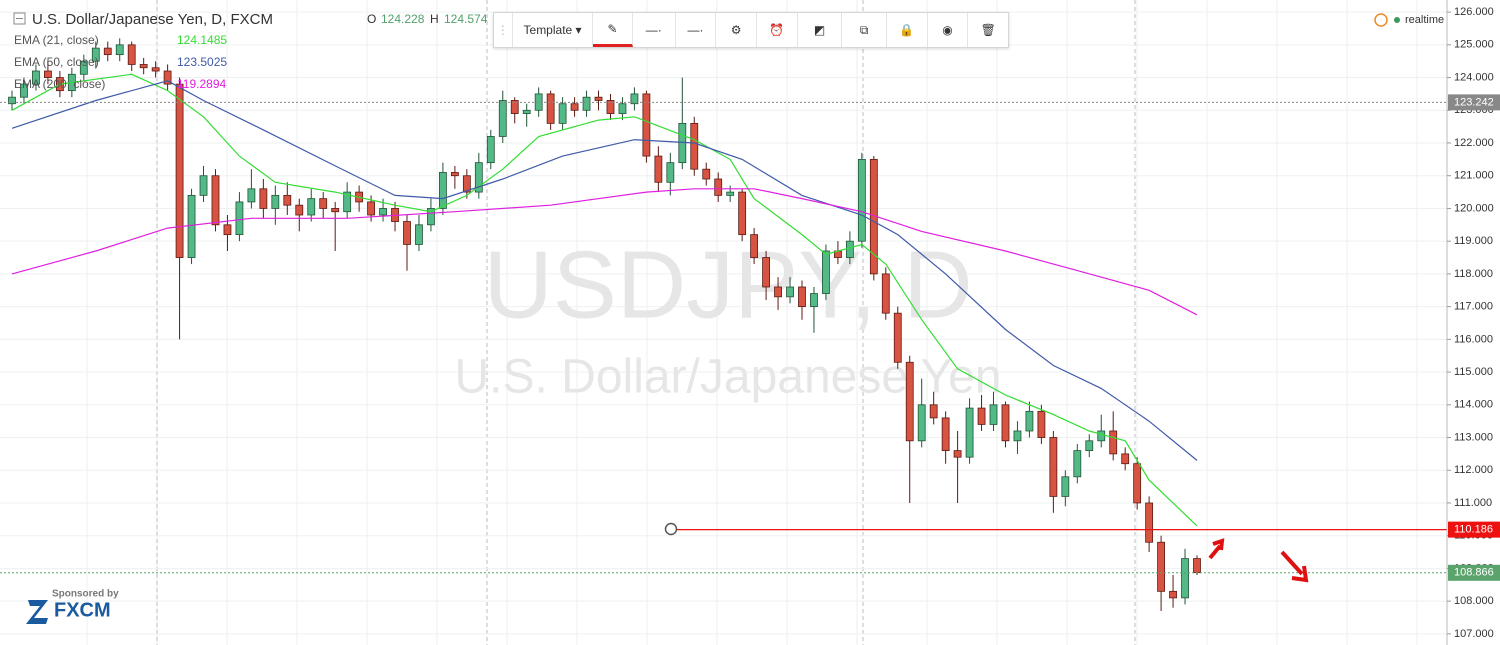 This screenshot has width=1500, height=645. I want to click on realtime-status: realtime, so click(1424, 20).